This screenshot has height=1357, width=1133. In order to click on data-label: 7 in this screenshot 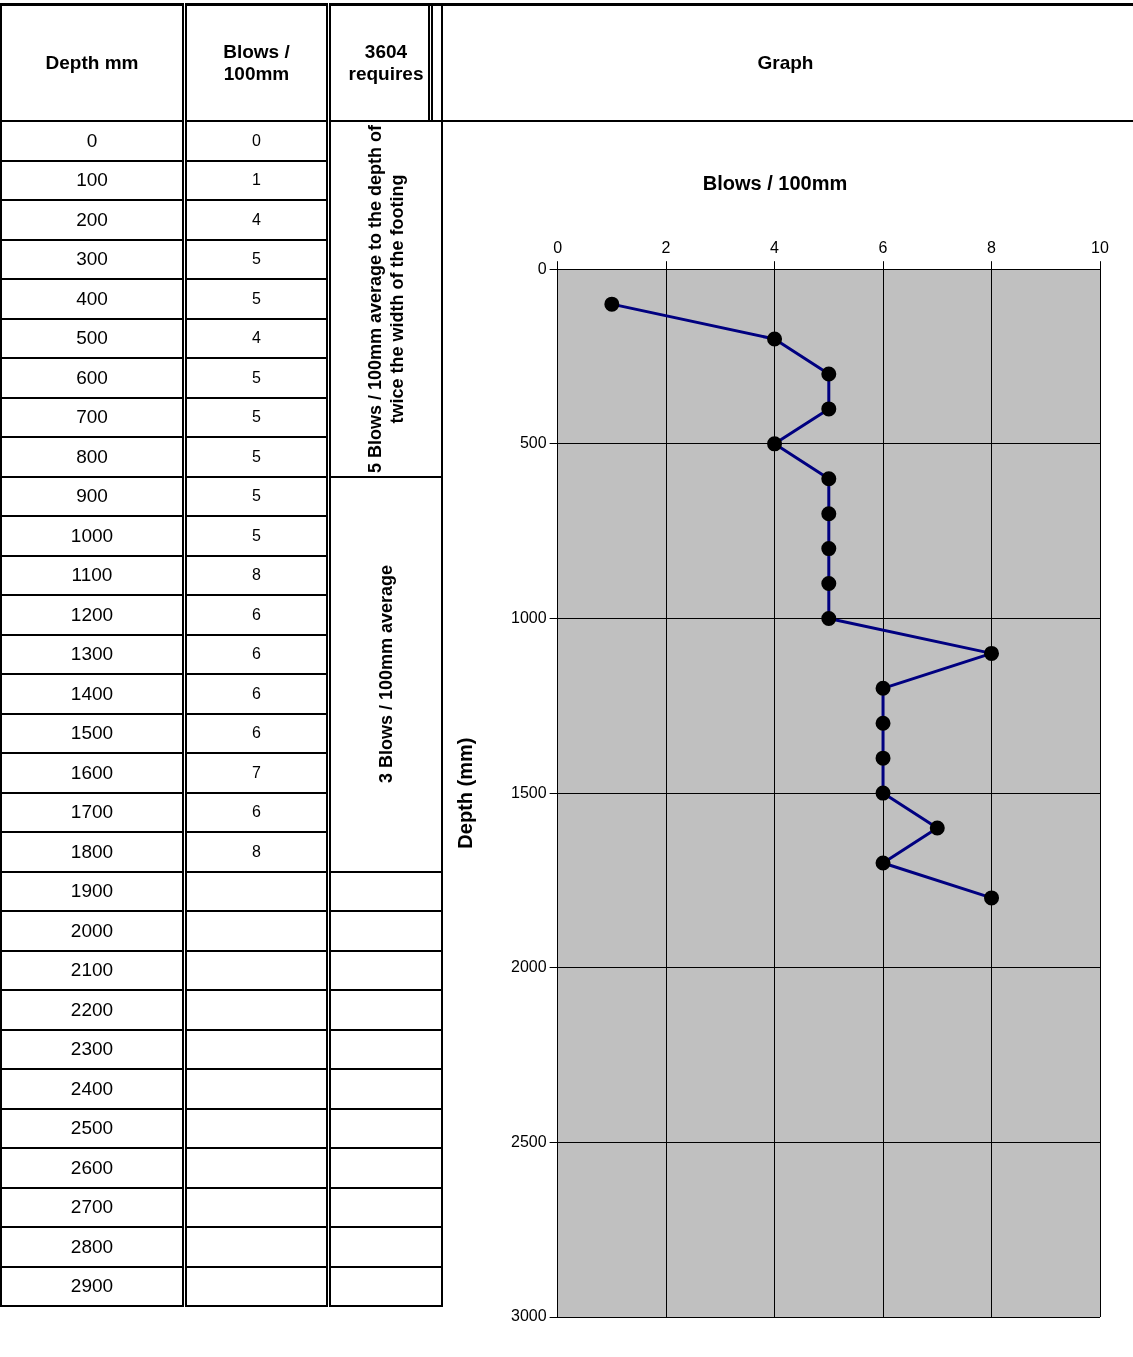, I will do `click(256, 773)`.